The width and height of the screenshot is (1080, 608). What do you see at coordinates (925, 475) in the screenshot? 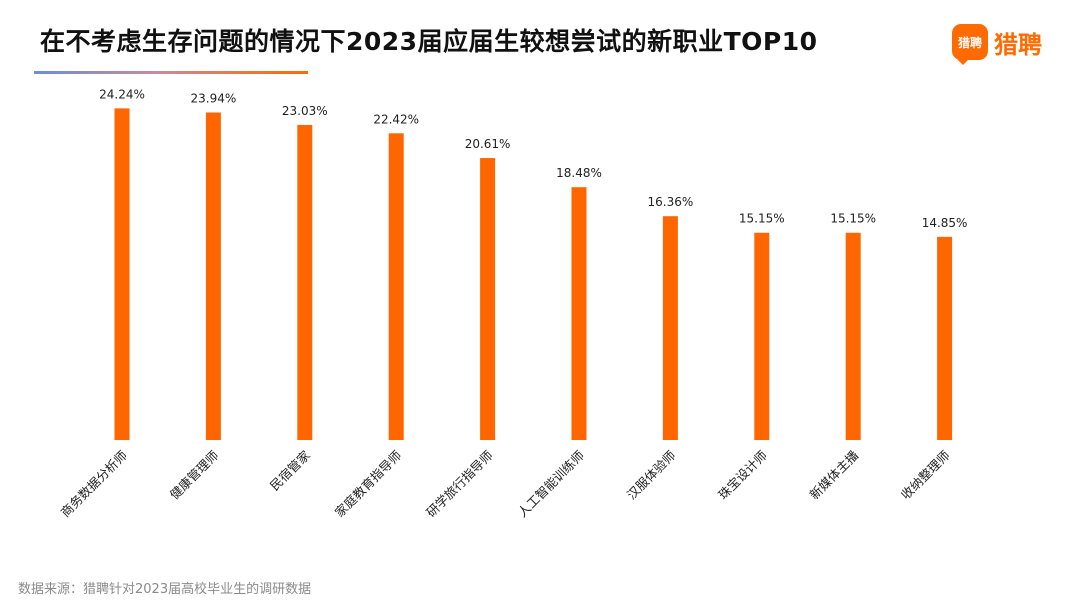
I see `x-tick-label: 收纳整理师` at bounding box center [925, 475].